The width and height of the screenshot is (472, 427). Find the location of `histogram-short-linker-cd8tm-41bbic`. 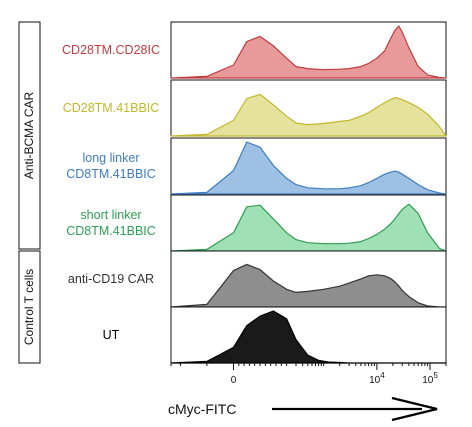

histogram-short-linker-cd8tm-41bbic is located at coordinates (308, 227).